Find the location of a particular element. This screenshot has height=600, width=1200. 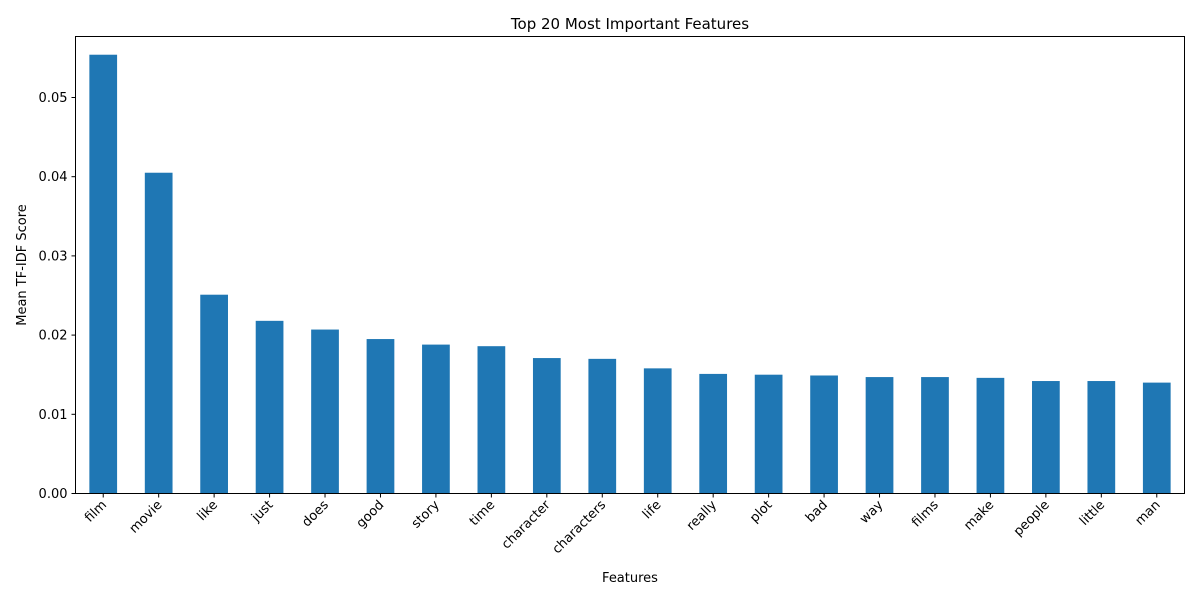

y-tick-label: 0.05 is located at coordinates (53, 98).